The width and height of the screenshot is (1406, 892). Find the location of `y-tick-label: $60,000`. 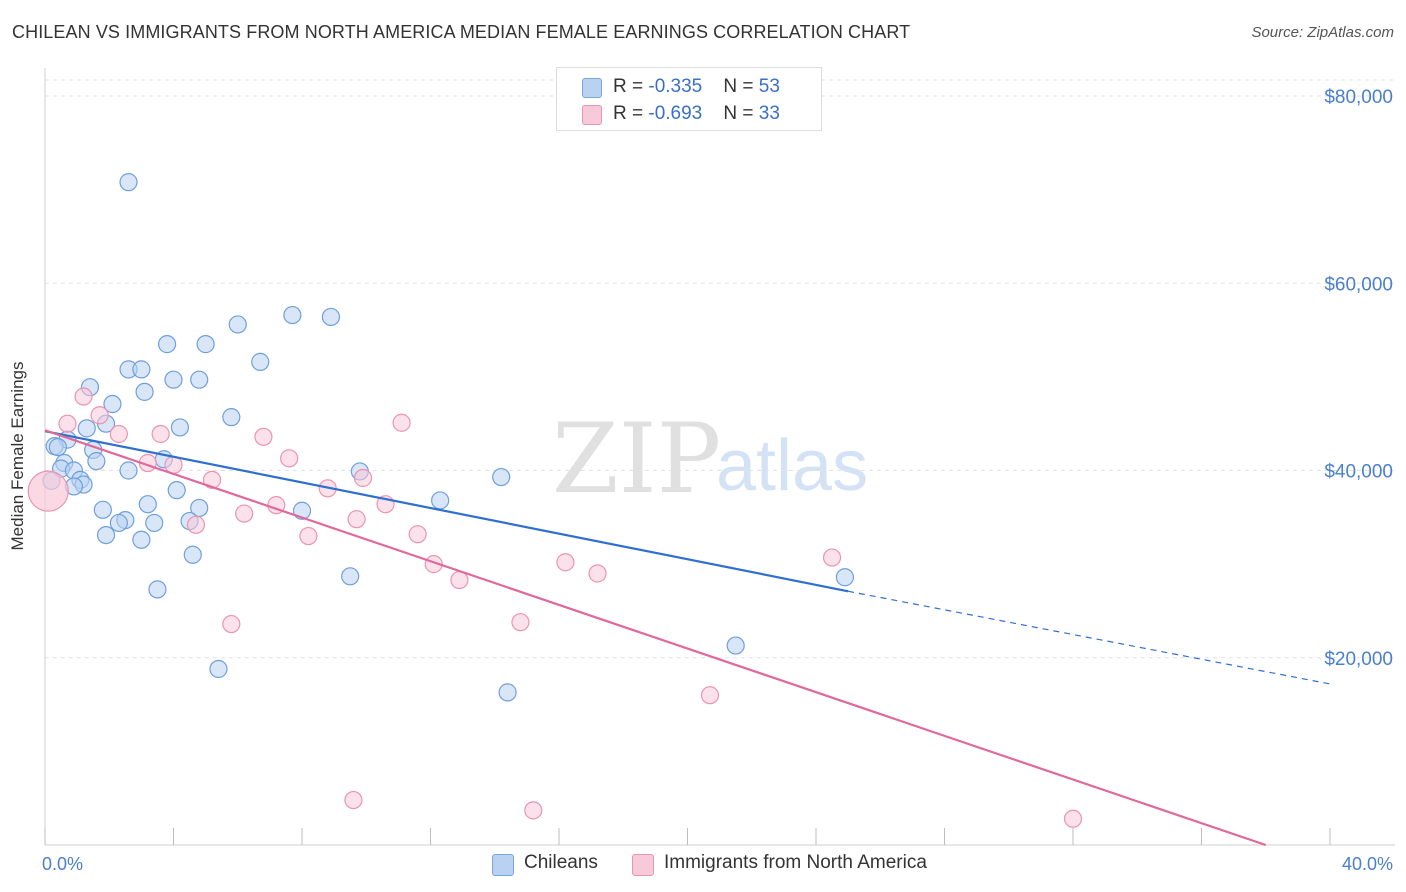

y-tick-label: $60,000 is located at coordinates (1358, 284).